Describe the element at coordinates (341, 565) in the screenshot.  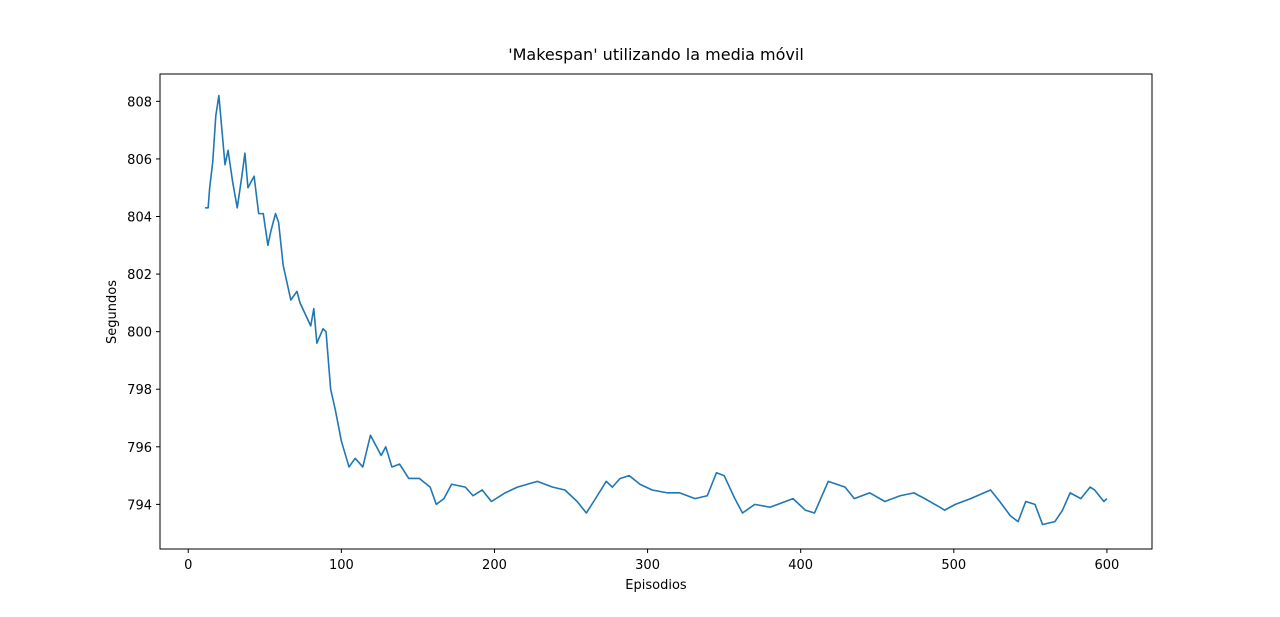
I see `x-tick-label: 100` at that location.